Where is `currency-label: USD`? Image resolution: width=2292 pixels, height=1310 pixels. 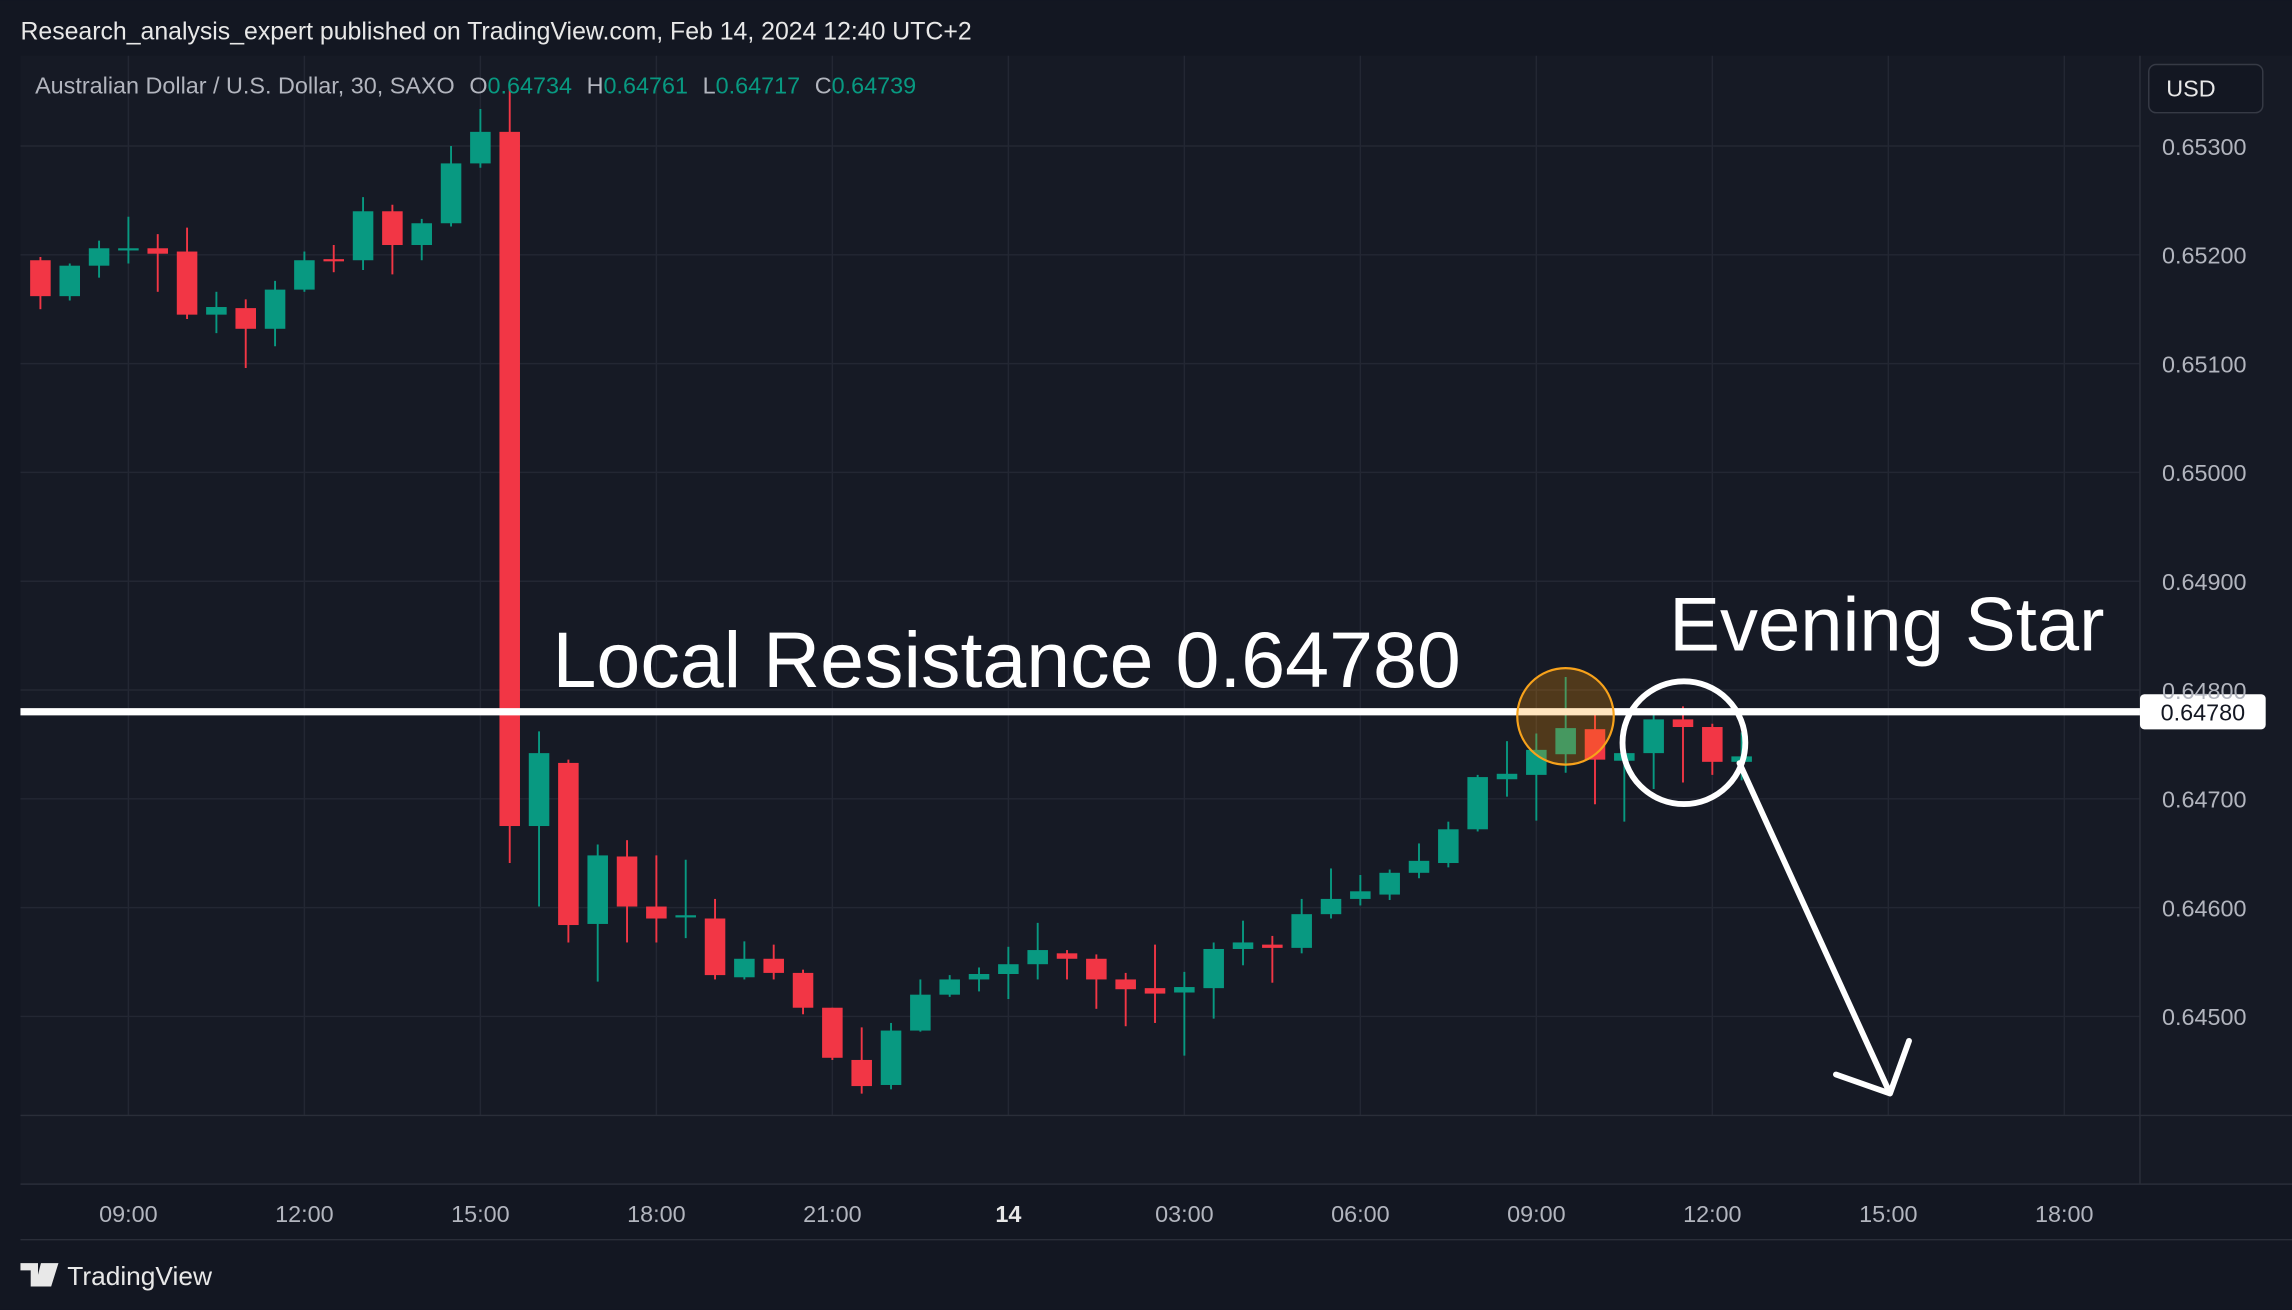
currency-label: USD is located at coordinates (2190, 89).